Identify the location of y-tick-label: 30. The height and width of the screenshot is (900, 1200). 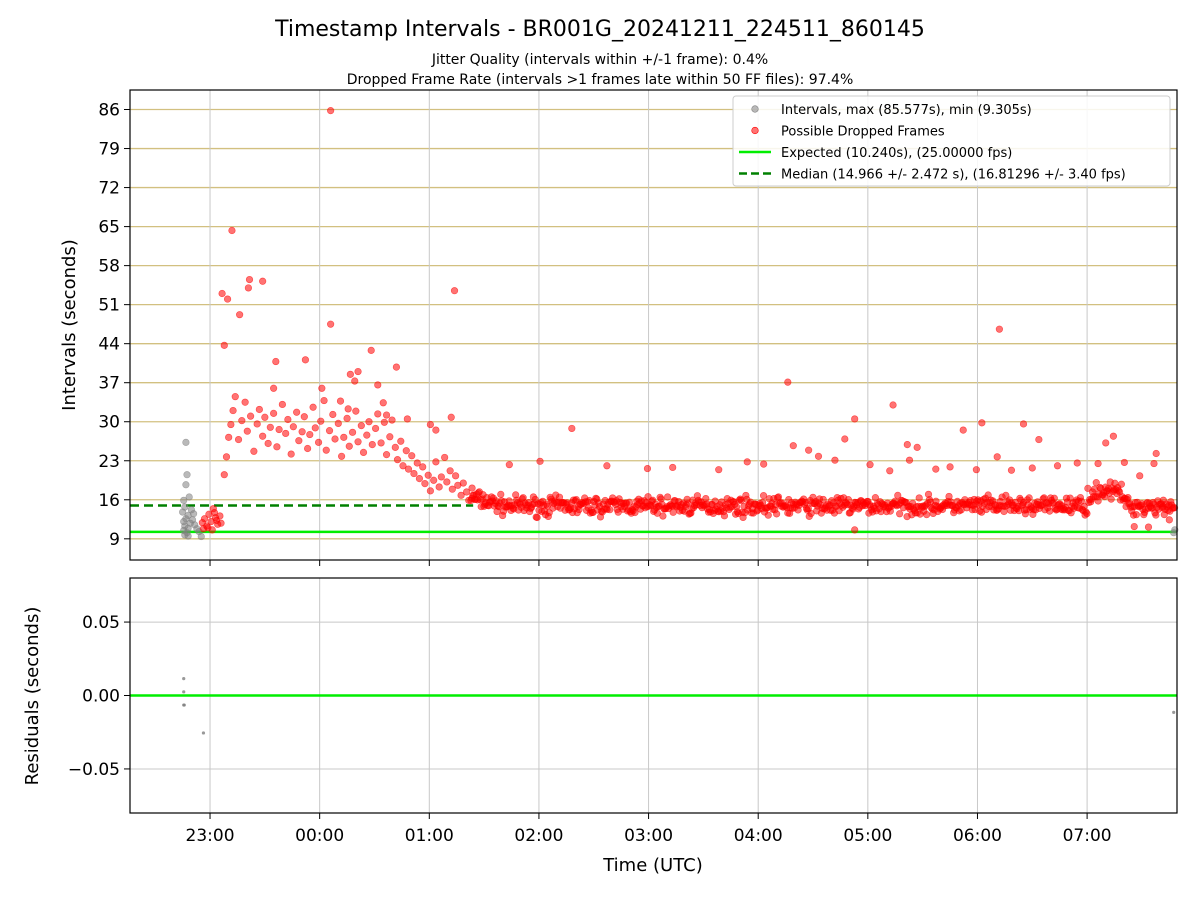
(109, 423).